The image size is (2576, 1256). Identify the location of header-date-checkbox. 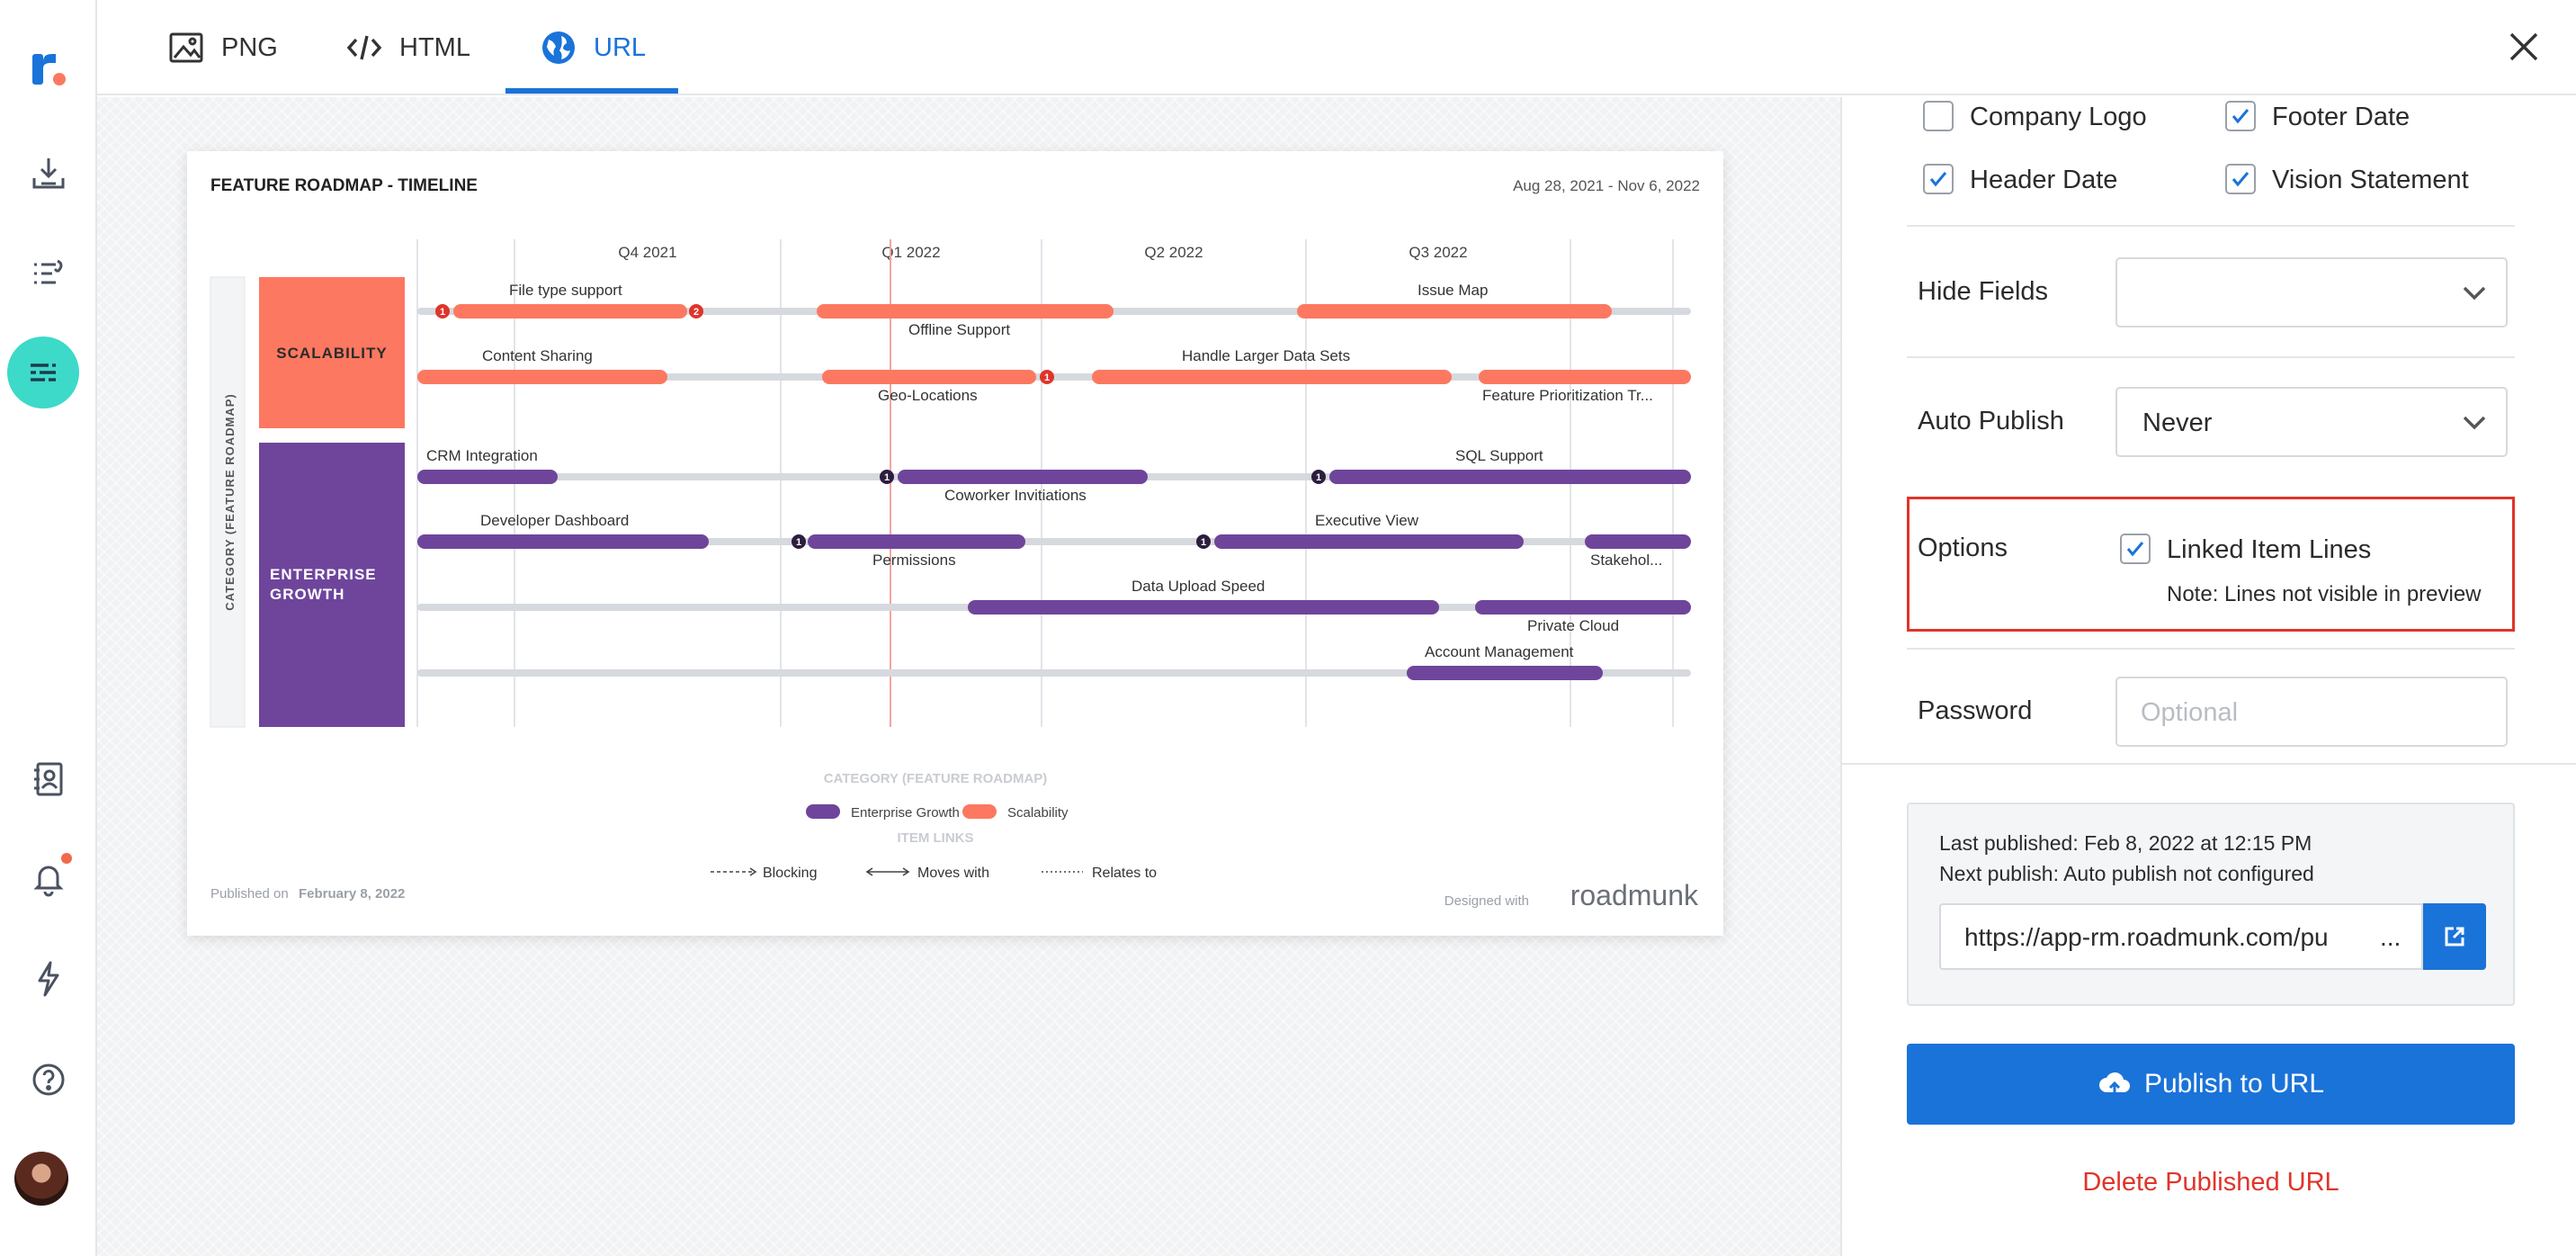
(1938, 179).